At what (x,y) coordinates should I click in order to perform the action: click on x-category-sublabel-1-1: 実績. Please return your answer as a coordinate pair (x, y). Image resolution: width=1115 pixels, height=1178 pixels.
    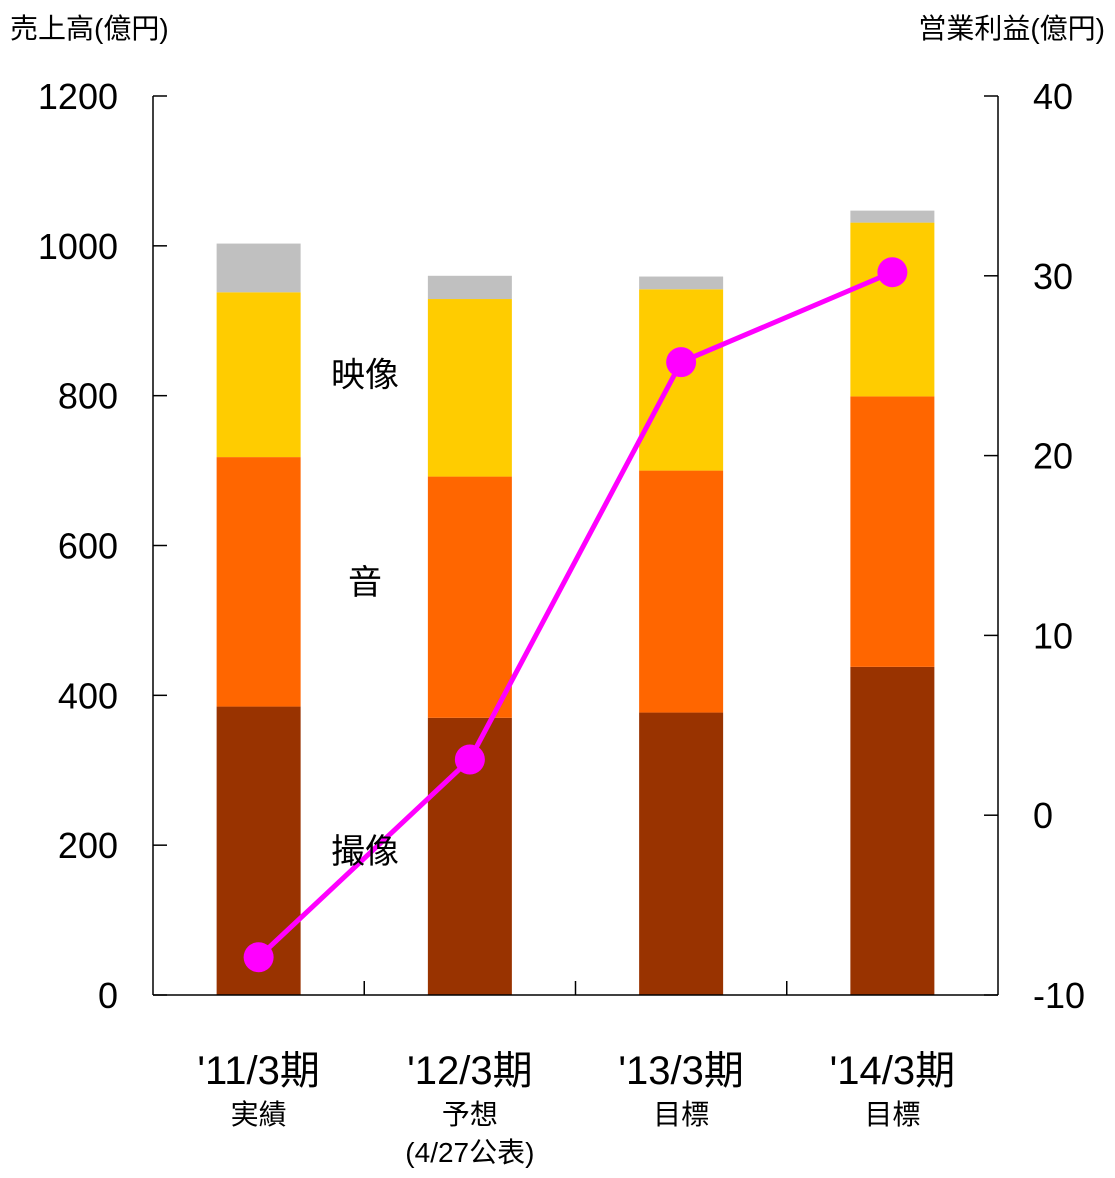
    Looking at the image, I should click on (259, 1114).